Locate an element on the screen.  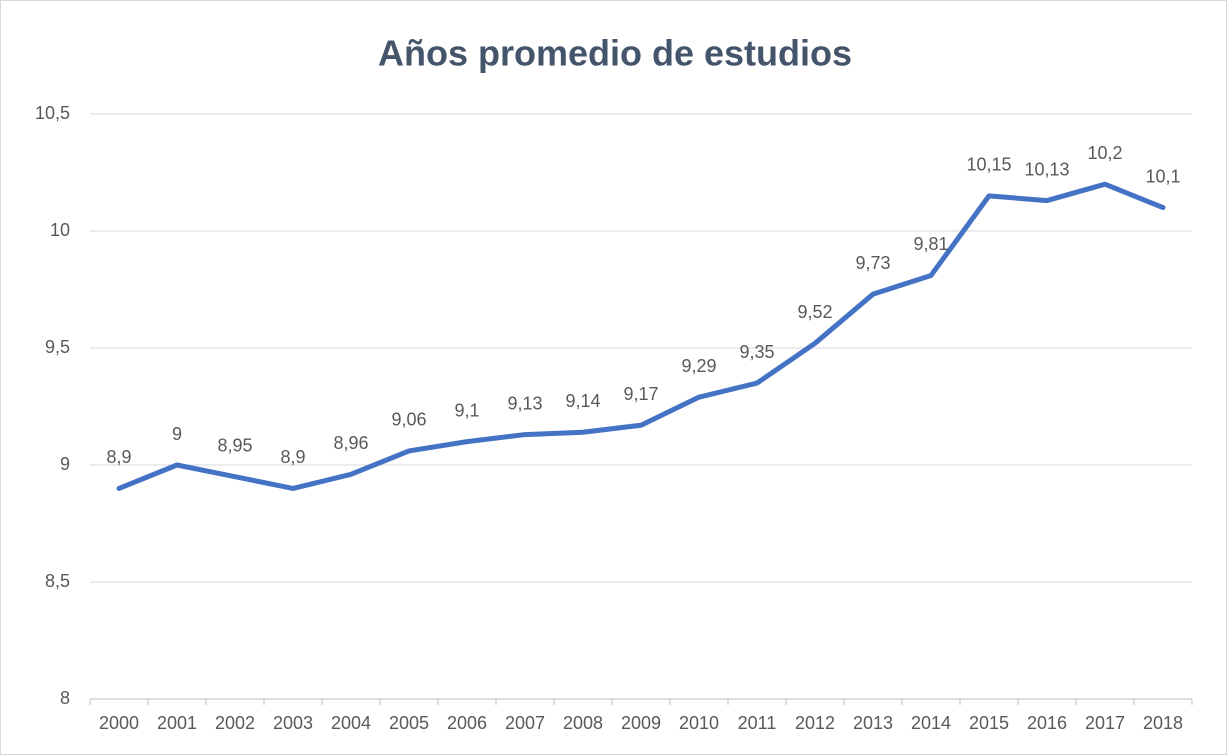
x-tick-label: 2006 is located at coordinates (467, 723).